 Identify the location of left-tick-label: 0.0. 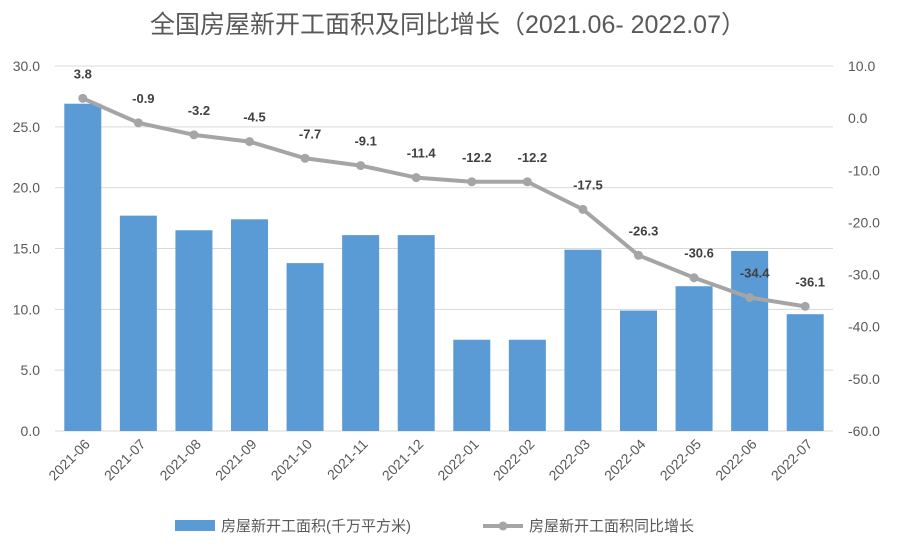
(31, 431).